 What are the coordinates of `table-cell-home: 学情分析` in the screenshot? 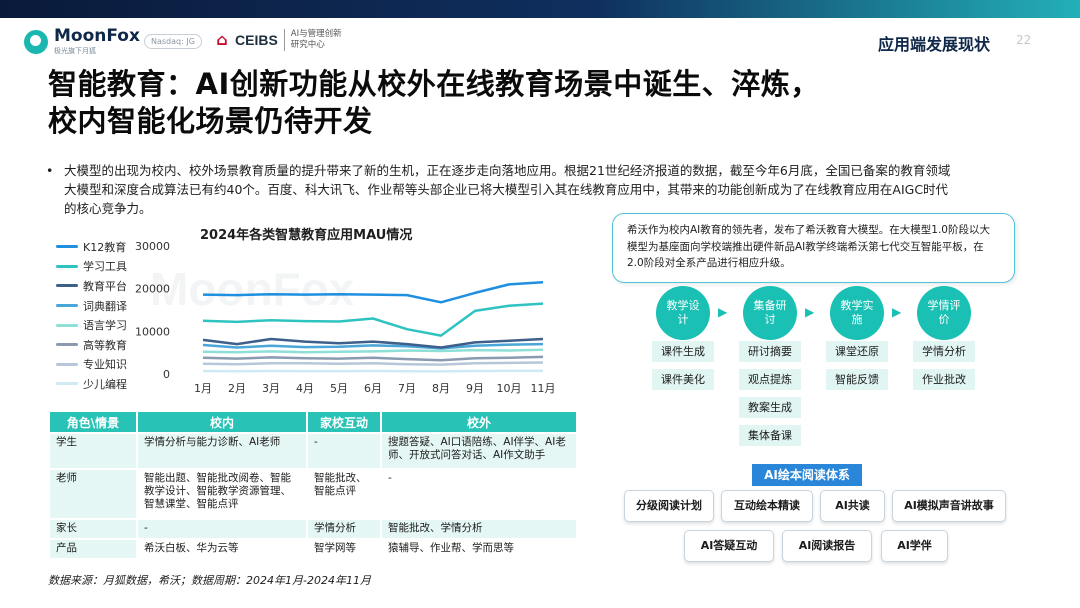 It's located at (344, 529).